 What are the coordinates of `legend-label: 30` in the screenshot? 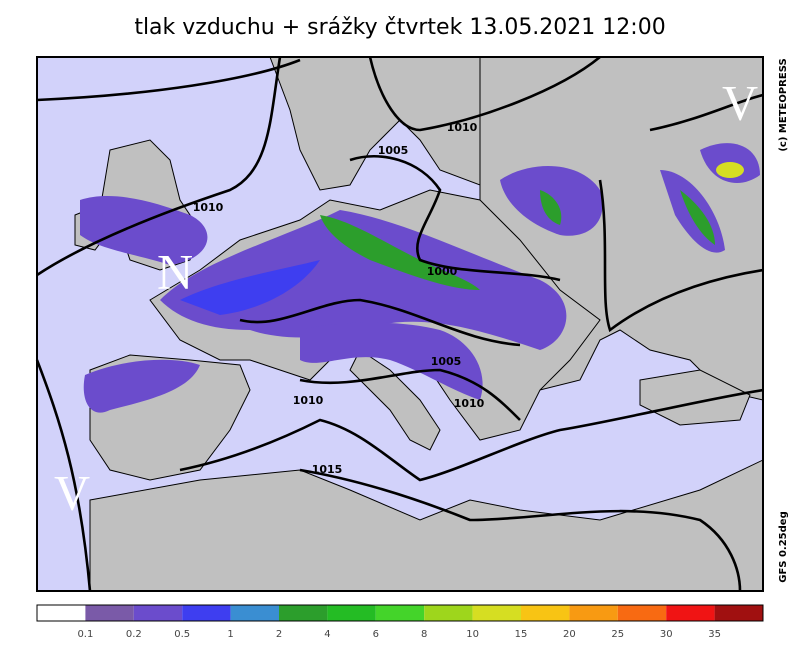 It's located at (666, 634).